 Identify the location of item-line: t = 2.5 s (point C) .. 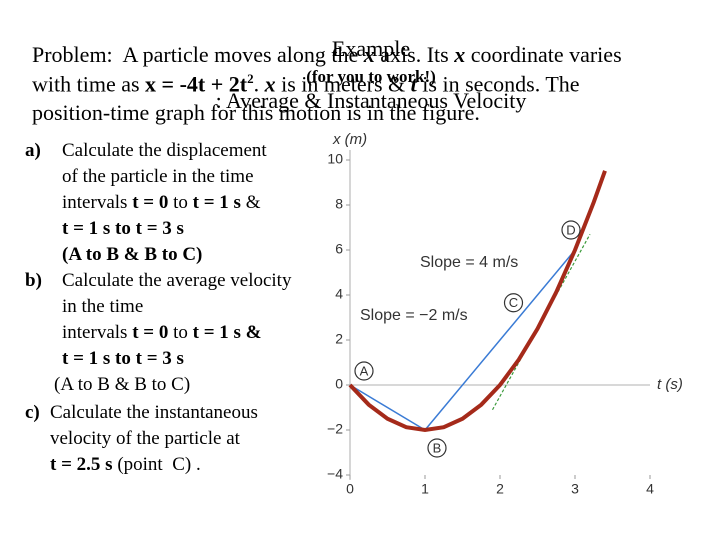
(125, 465).